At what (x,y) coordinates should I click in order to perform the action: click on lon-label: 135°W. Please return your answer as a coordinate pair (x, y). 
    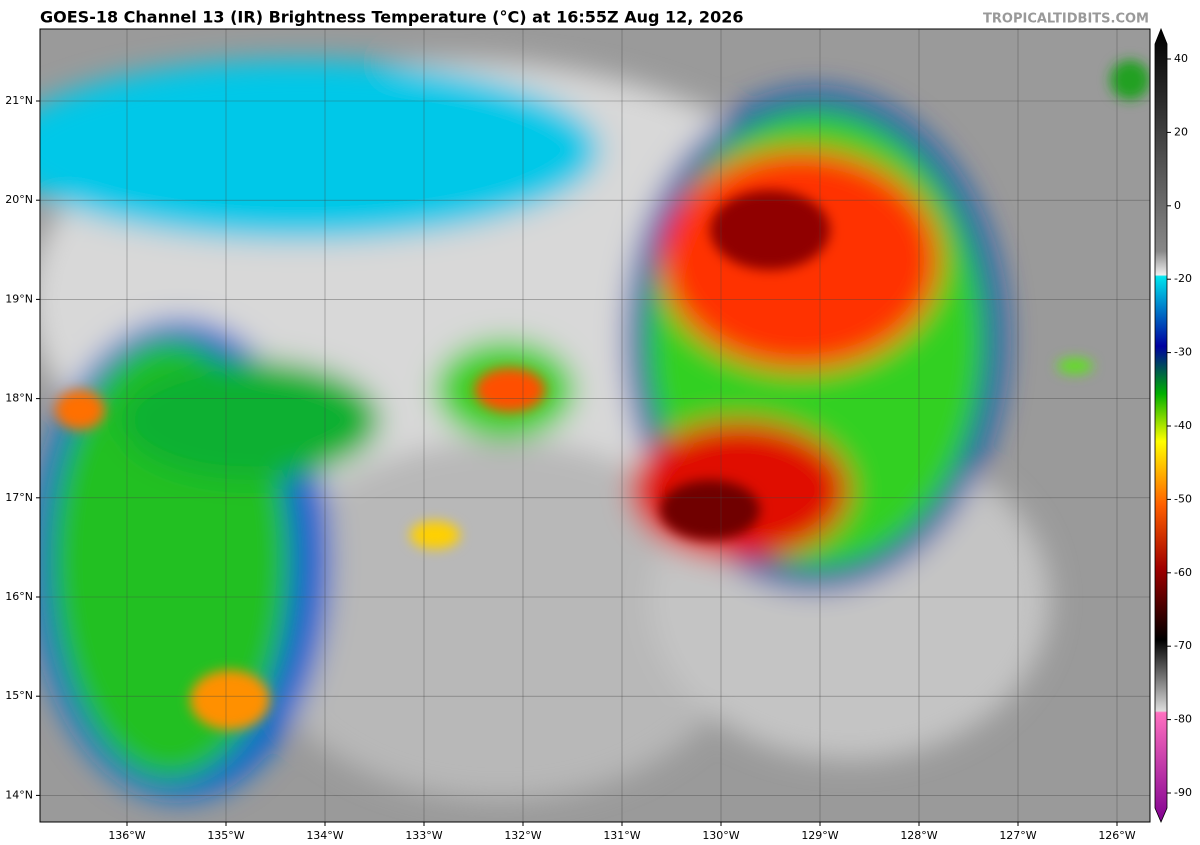
    Looking at the image, I should click on (225, 835).